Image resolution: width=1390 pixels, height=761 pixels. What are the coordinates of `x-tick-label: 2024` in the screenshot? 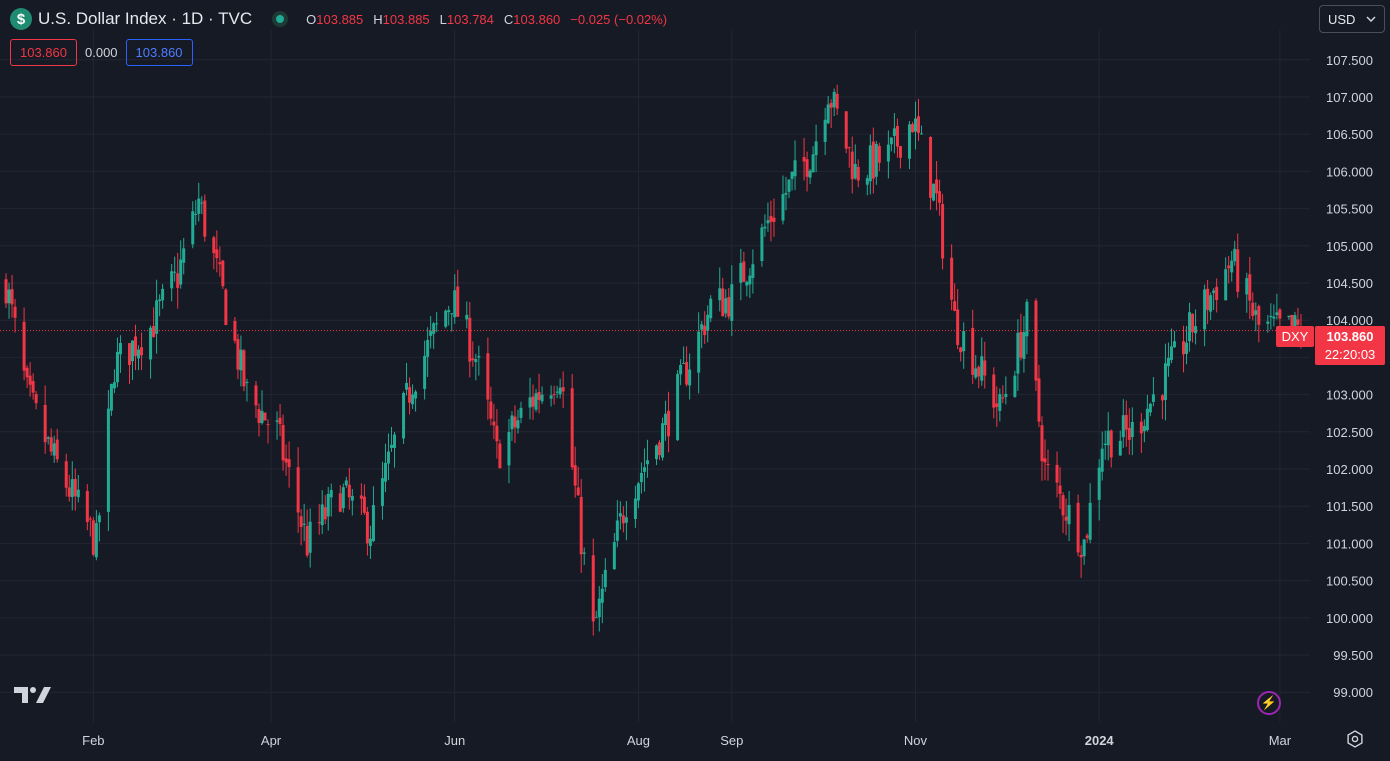 It's located at (1100, 740).